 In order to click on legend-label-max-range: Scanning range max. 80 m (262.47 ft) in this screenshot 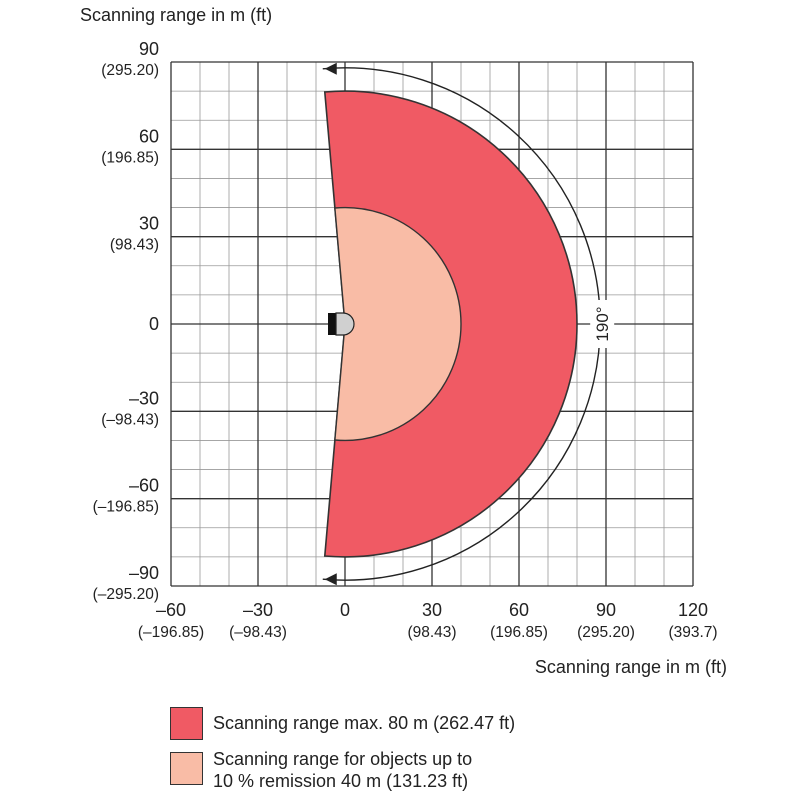, I will do `click(364, 723)`.